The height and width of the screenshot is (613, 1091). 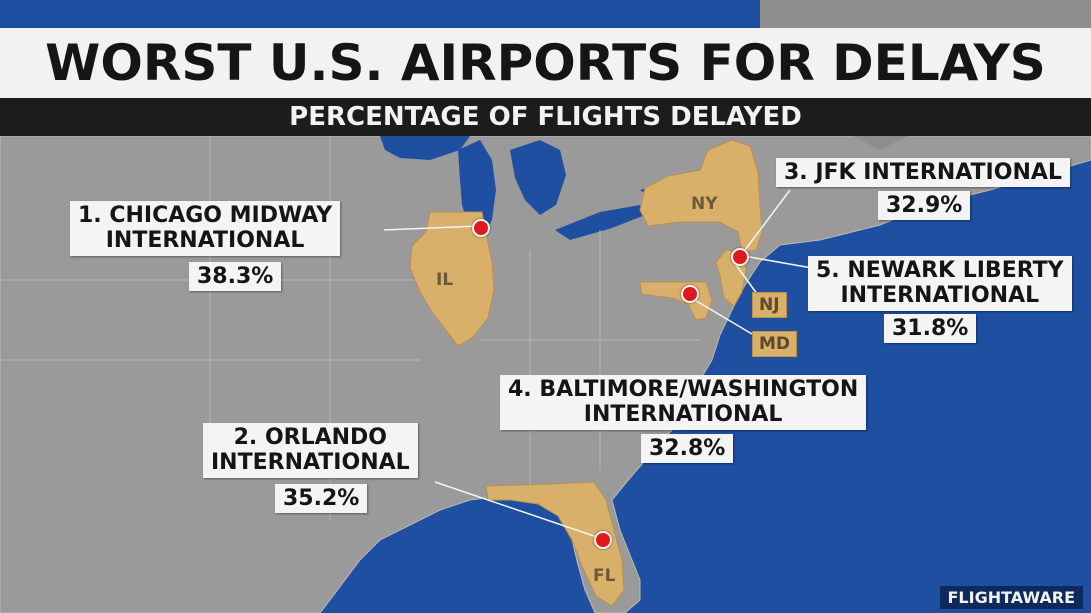 I want to click on page-subtitle: PERCENTAGE OF FLIGHTS DELAYED, so click(x=545, y=117).